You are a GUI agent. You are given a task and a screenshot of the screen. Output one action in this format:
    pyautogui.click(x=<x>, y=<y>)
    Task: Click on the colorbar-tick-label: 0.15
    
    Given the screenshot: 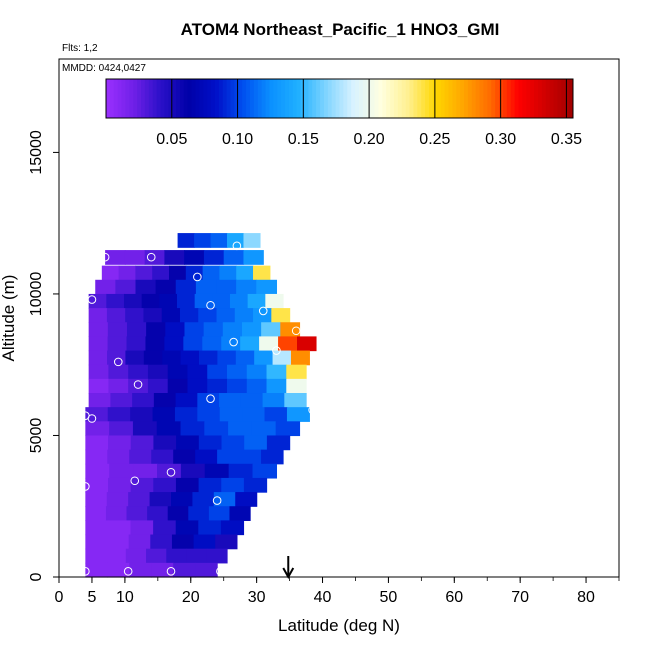 What is the action you would take?
    pyautogui.click(x=303, y=139)
    